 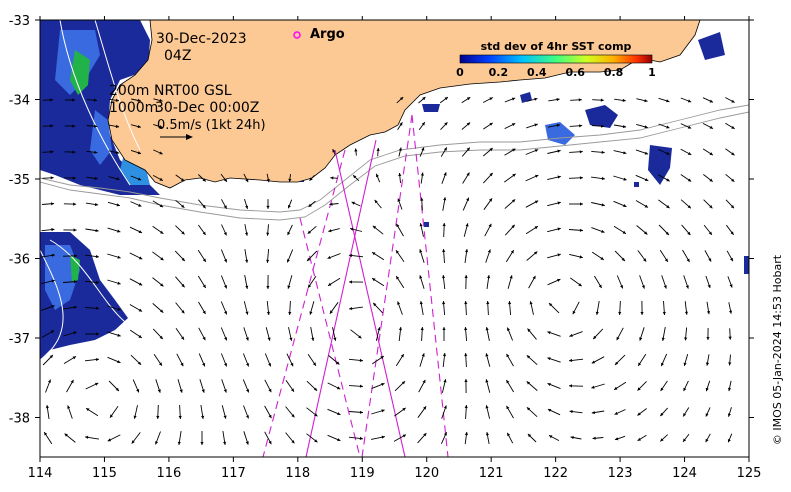 I want to click on x-tick-label: 117, so click(x=233, y=473).